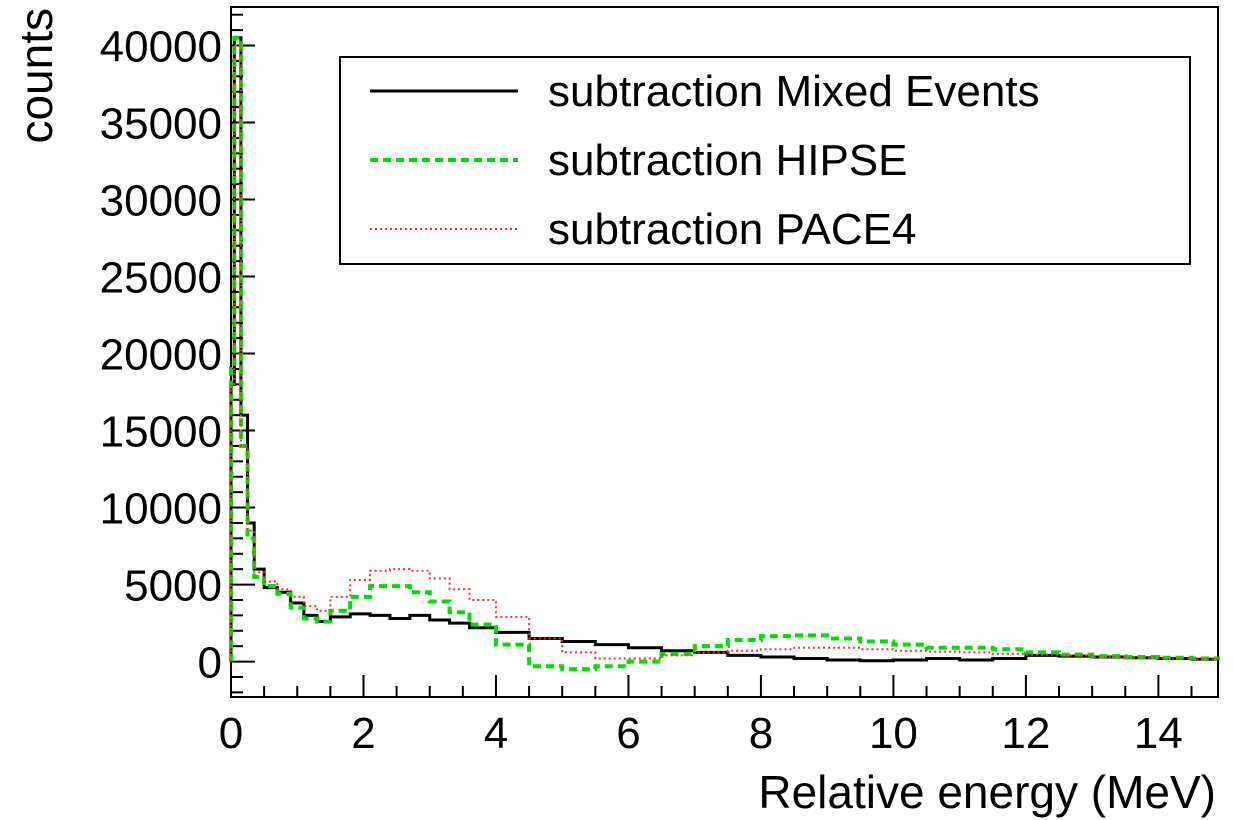  What do you see at coordinates (173, 586) in the screenshot?
I see `y-tick-label: 5000` at bounding box center [173, 586].